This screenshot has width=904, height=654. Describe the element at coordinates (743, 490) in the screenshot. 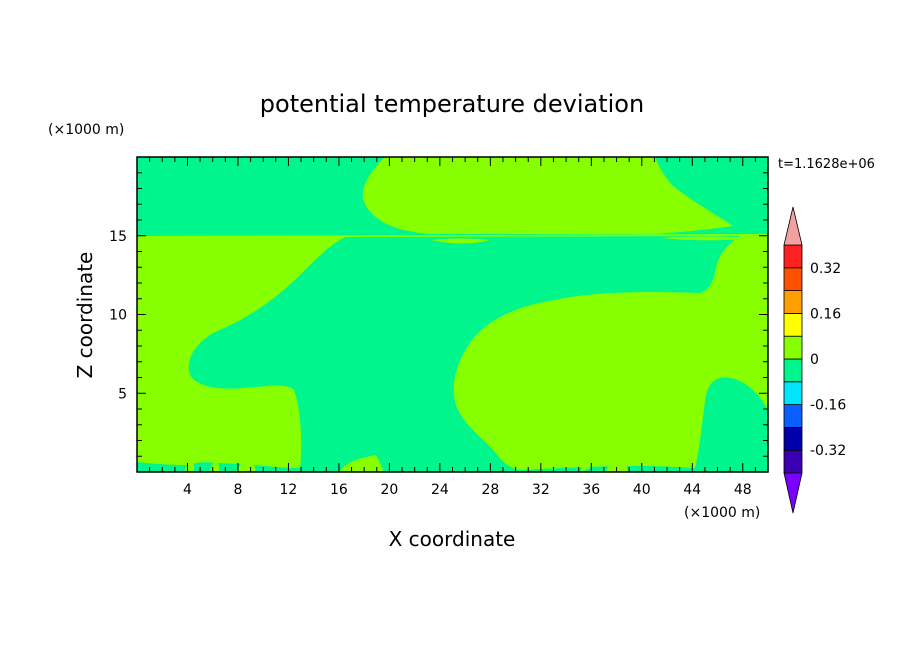

I see `x-tick-label: 48` at that location.